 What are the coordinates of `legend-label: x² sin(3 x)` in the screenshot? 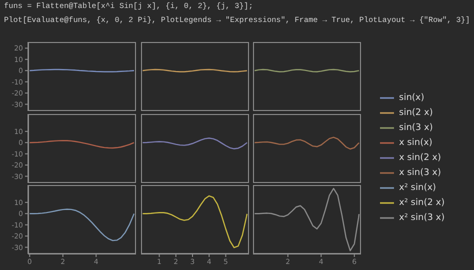 It's located at (422, 217).